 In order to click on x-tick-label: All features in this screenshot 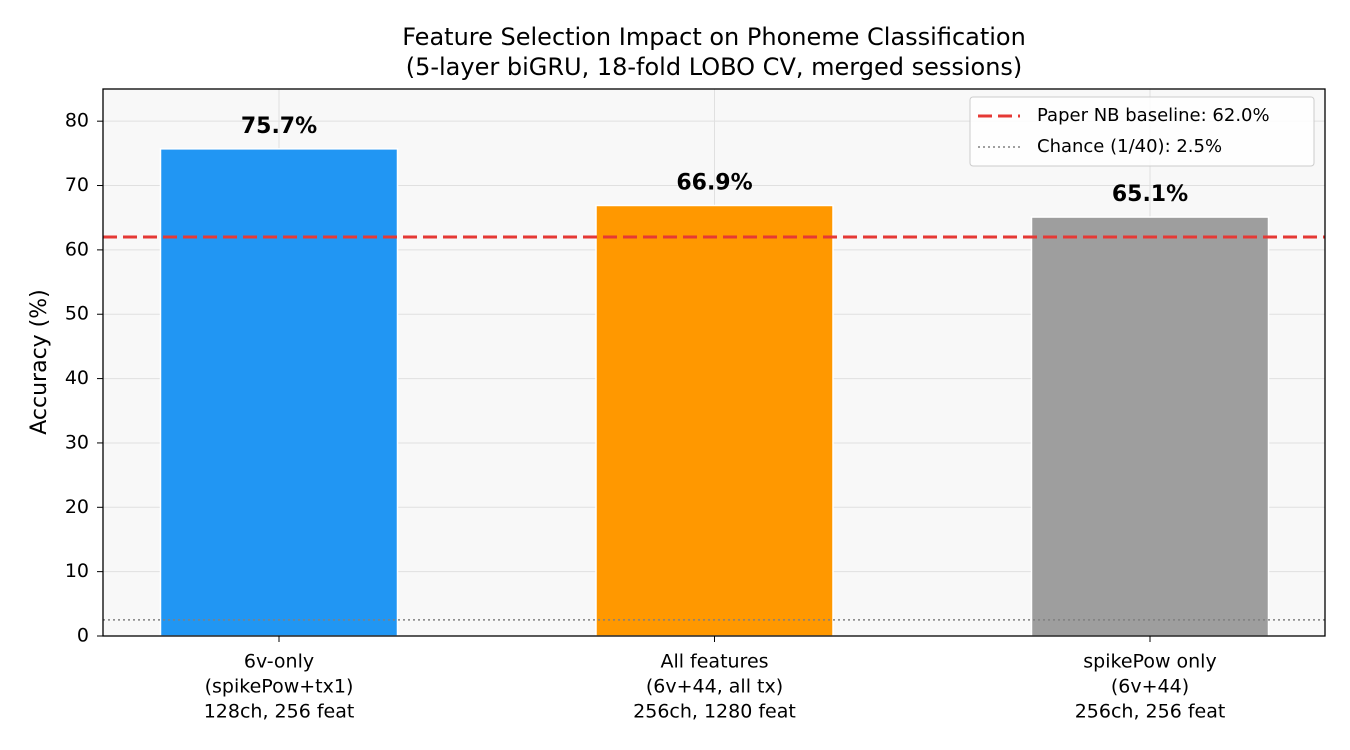, I will do `click(714, 662)`.